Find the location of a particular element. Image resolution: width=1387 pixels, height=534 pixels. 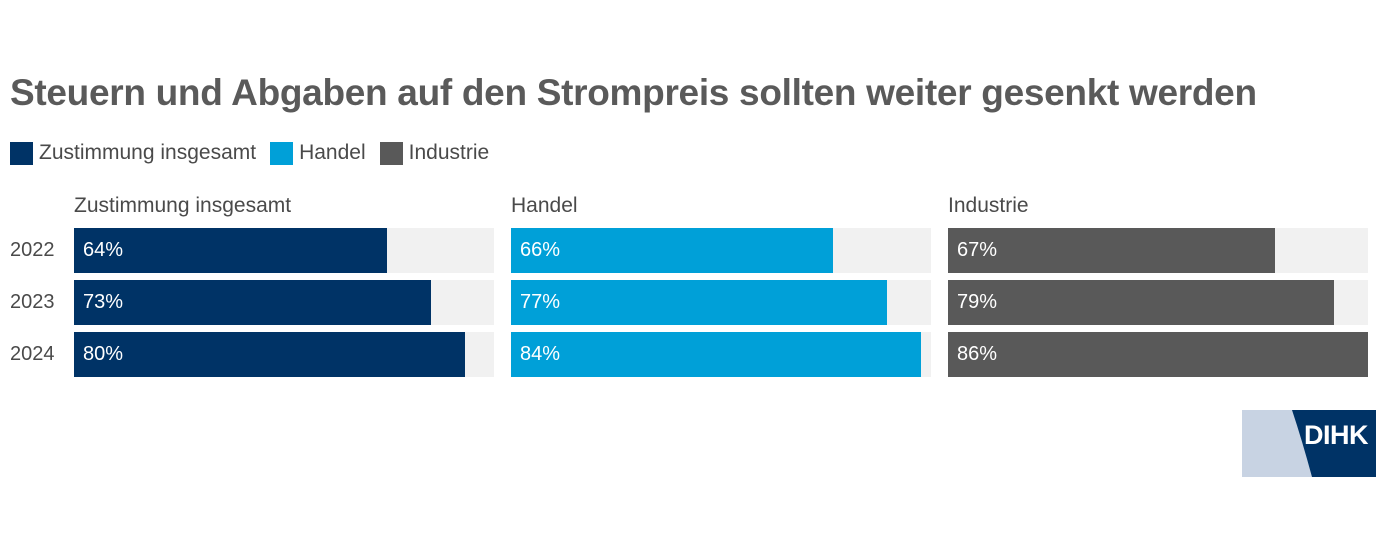

bar-industrie-2024 is located at coordinates (1158, 354).